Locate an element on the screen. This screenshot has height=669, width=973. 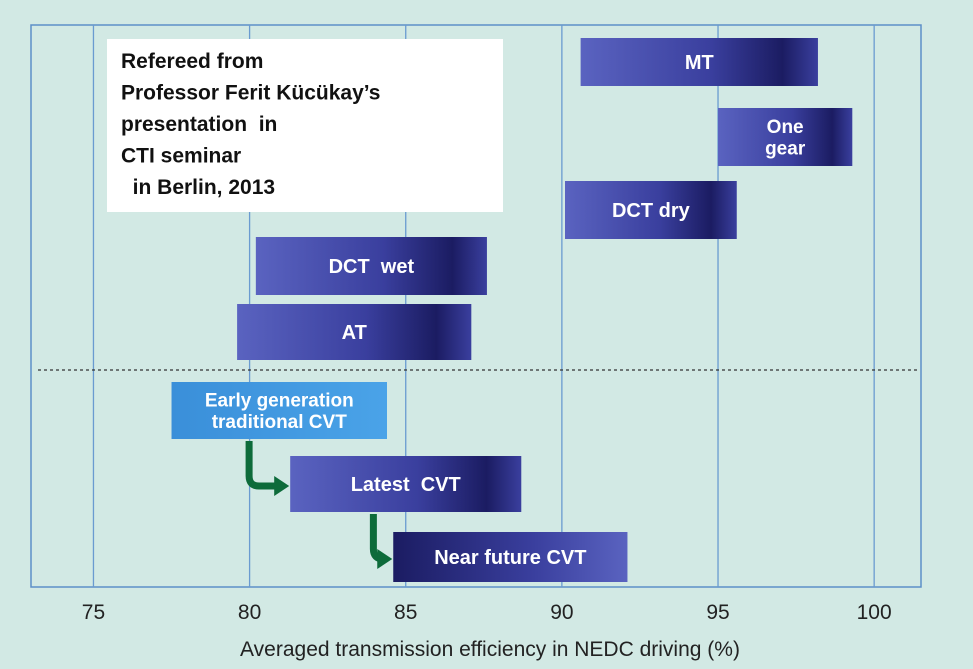
bar-early-generation-traditional-cvt is located at coordinates (279, 410).